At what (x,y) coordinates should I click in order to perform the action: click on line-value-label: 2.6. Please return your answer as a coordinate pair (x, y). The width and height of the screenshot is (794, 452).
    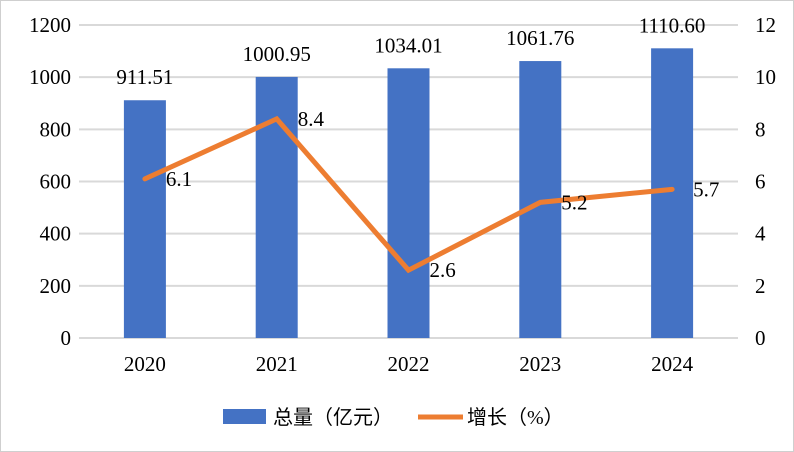
    Looking at the image, I should click on (443, 270).